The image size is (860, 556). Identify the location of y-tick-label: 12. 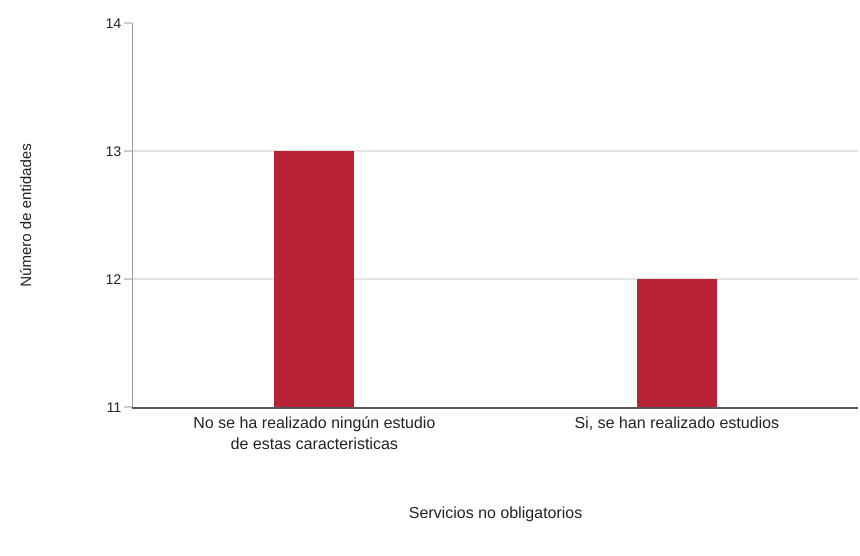
(114, 278).